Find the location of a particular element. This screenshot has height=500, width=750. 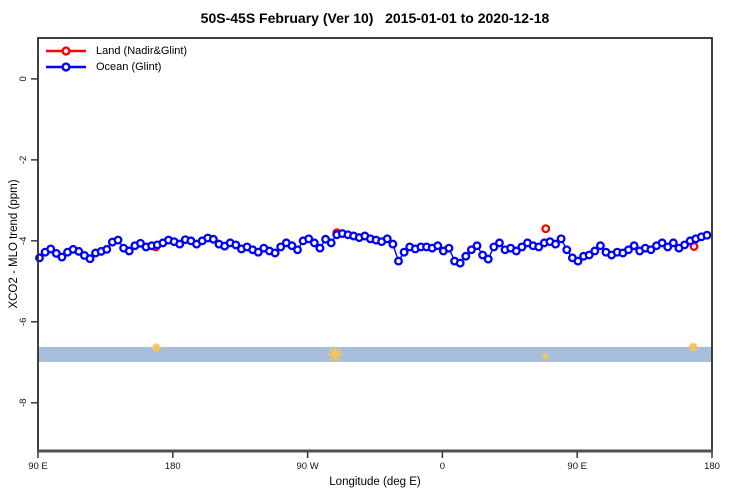

x-tick-label: 90 W is located at coordinates (308, 466).